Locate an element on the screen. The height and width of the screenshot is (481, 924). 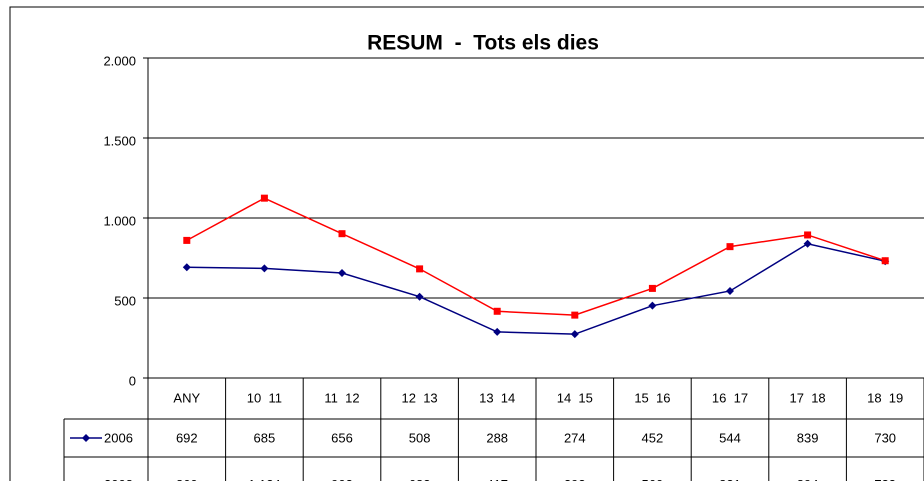
table-value: 733 is located at coordinates (885, 479).